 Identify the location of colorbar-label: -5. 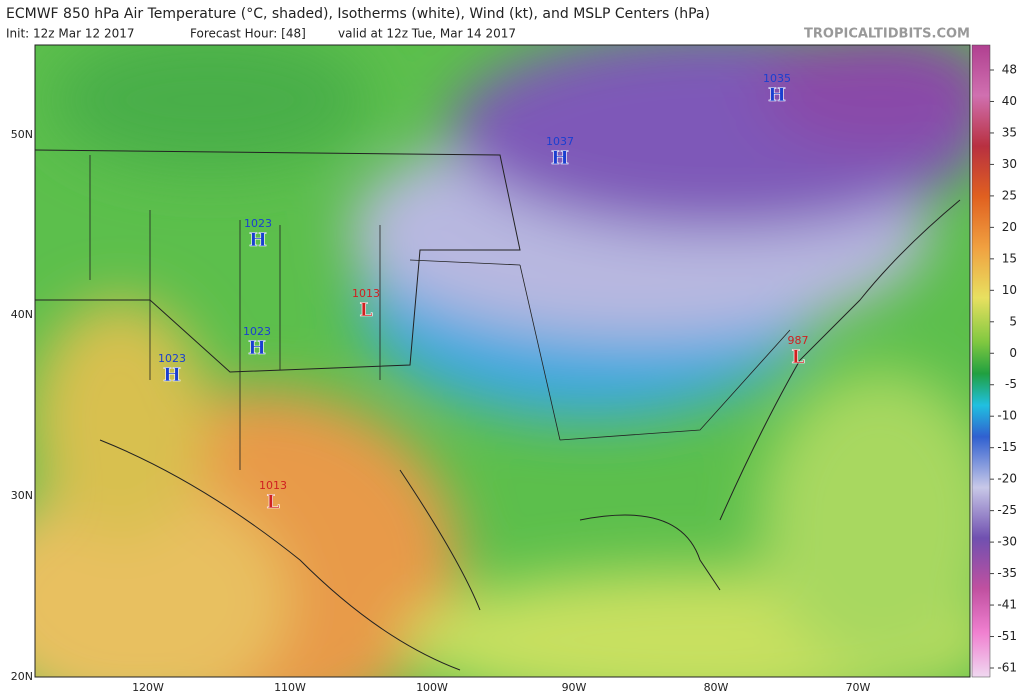
(1011, 384).